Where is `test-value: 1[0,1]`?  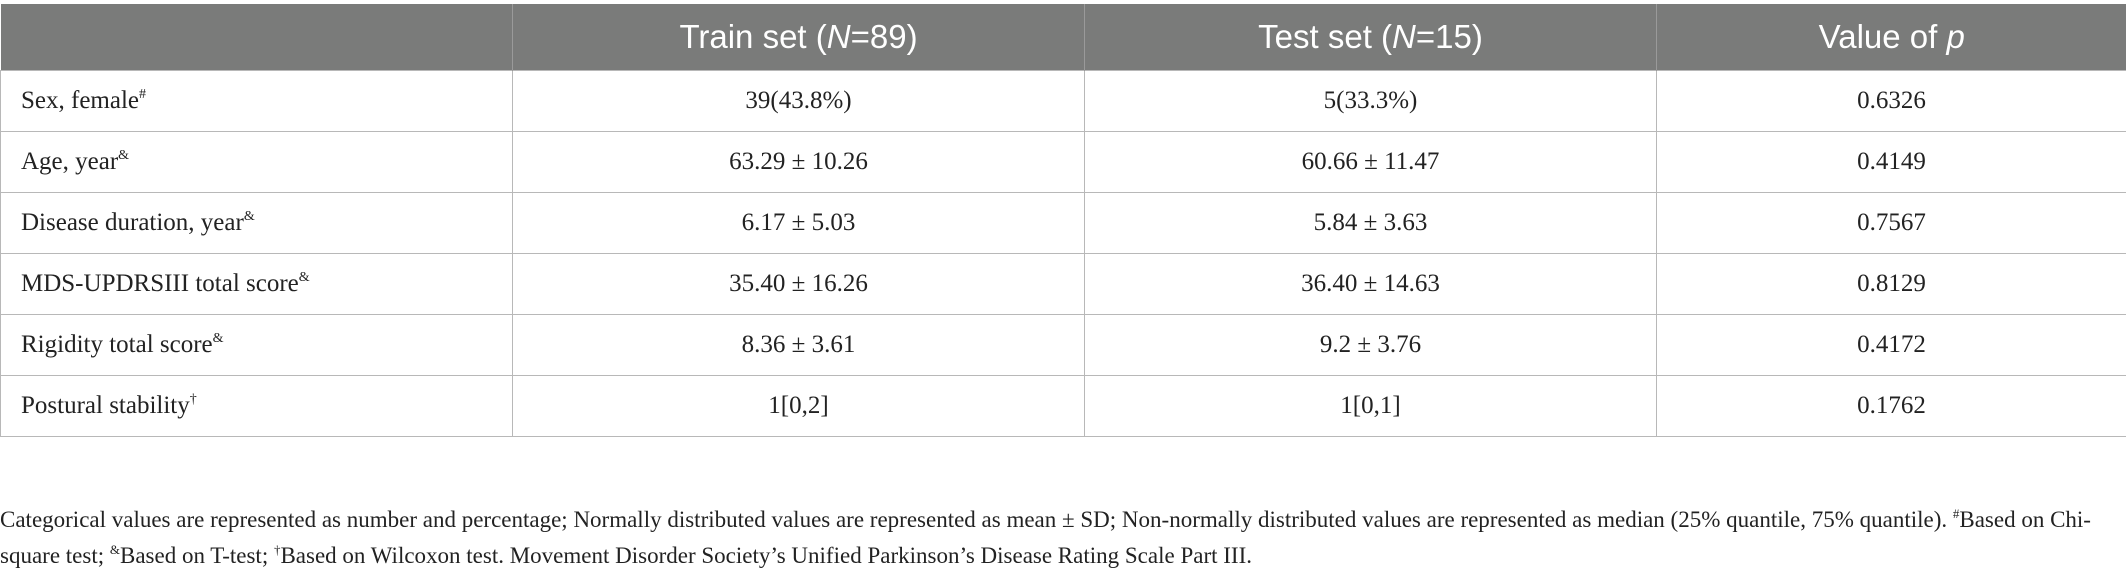 test-value: 1[0,1] is located at coordinates (1370, 406).